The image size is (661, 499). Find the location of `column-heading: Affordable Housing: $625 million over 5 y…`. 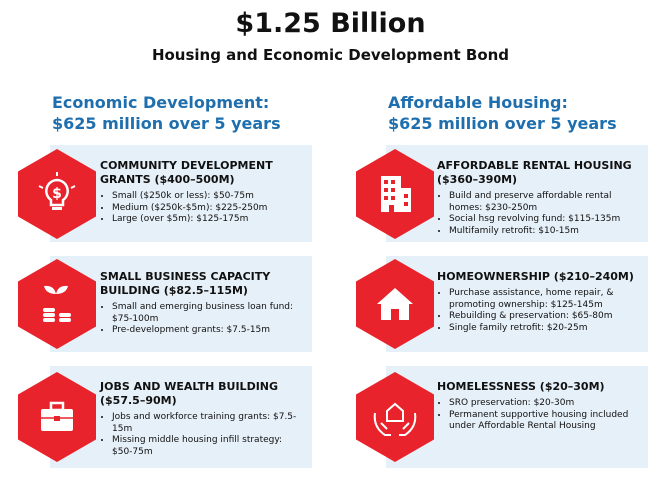

column-heading: Affordable Housing: $625 million over 5 y… is located at coordinates (502, 113).